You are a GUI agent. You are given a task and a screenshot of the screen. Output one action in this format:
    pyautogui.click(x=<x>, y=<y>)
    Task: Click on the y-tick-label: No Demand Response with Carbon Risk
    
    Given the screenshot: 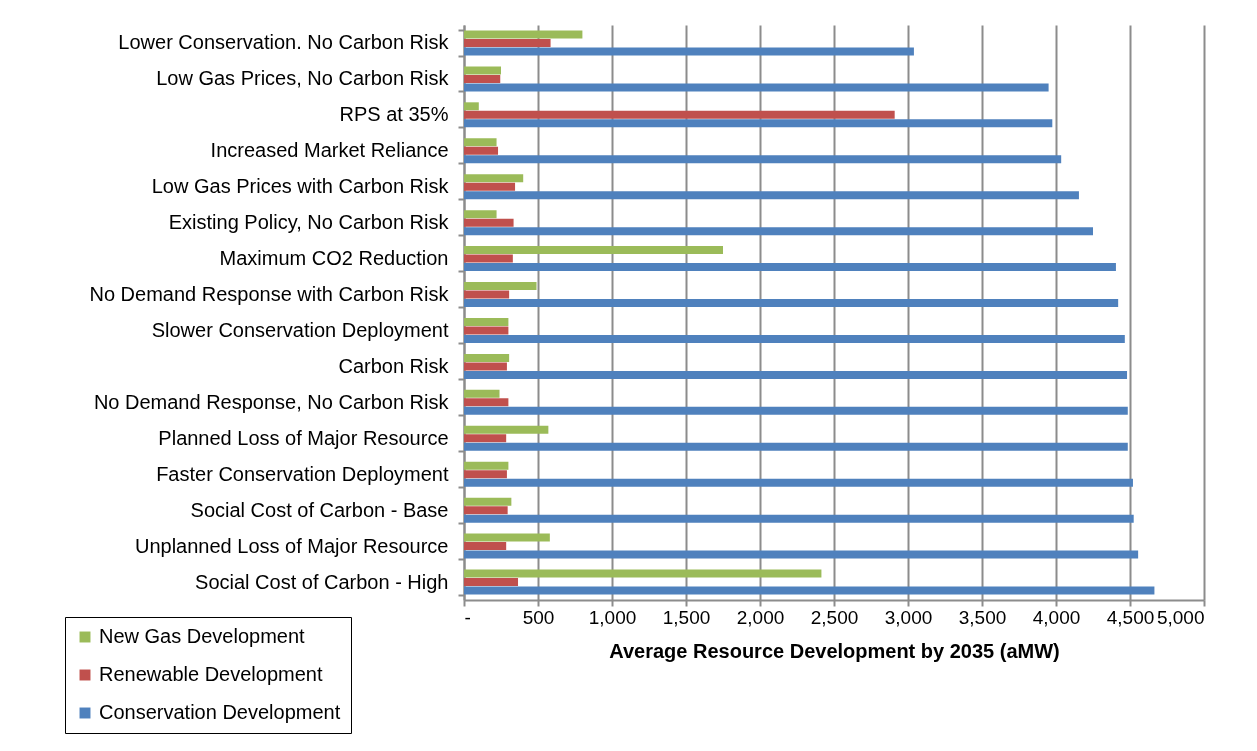 What is the action you would take?
    pyautogui.click(x=269, y=294)
    